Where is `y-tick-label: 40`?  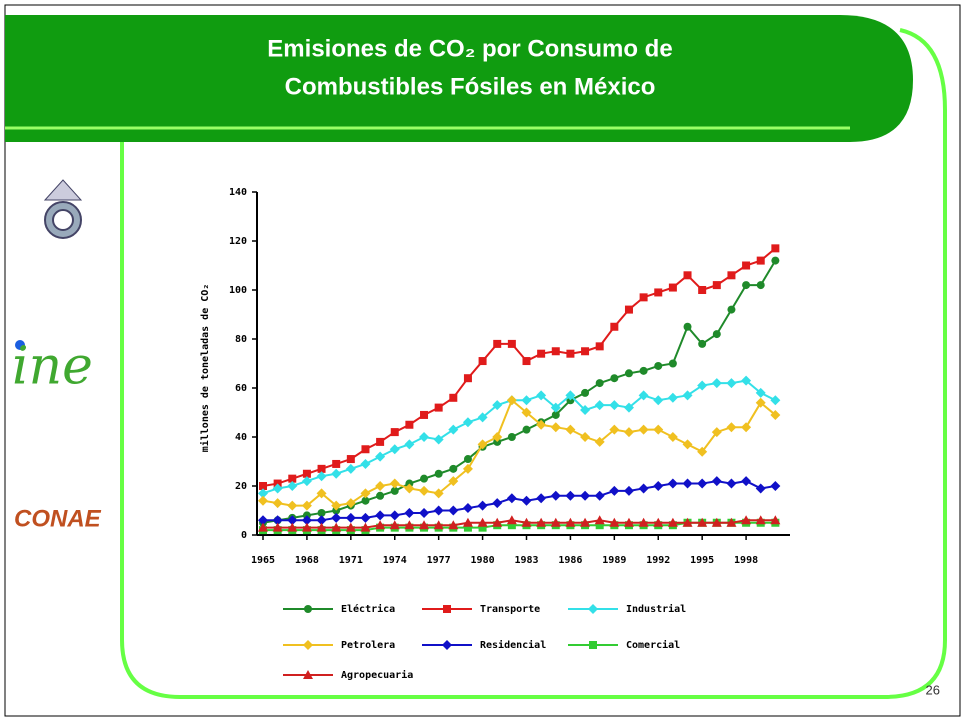 y-tick-label: 40 is located at coordinates (241, 437).